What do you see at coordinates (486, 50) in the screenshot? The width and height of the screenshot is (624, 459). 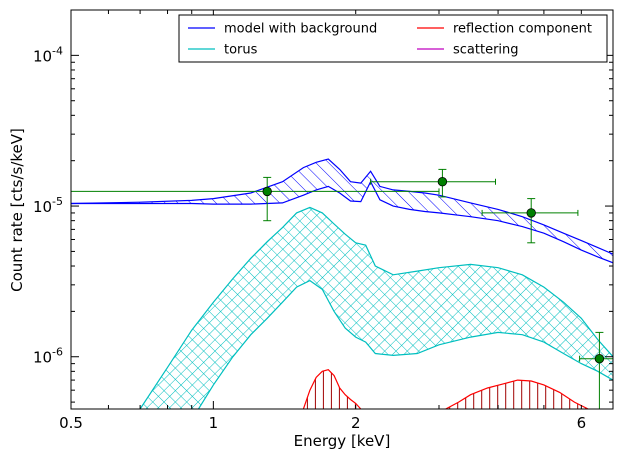 I see `legend-label: scattering` at bounding box center [486, 50].